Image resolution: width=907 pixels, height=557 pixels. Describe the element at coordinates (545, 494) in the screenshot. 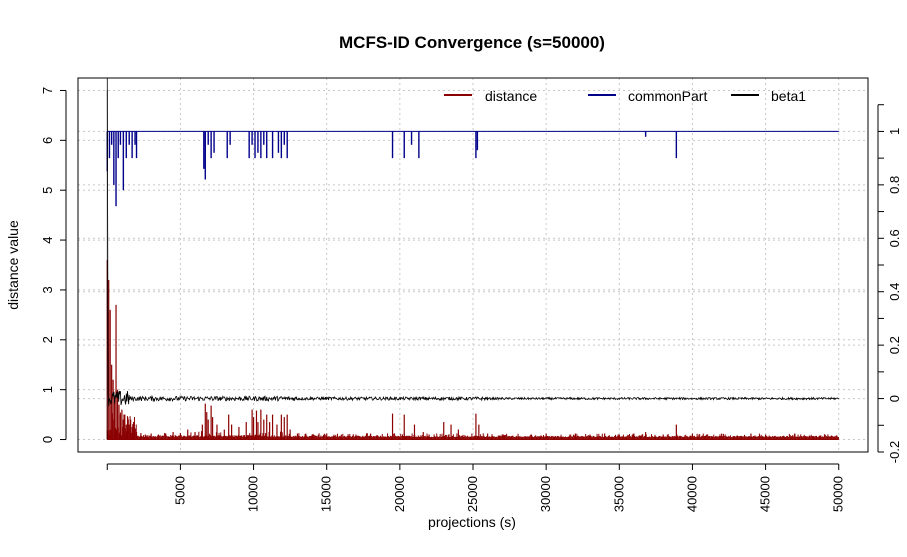

I see `x-tick-label: 30000` at that location.